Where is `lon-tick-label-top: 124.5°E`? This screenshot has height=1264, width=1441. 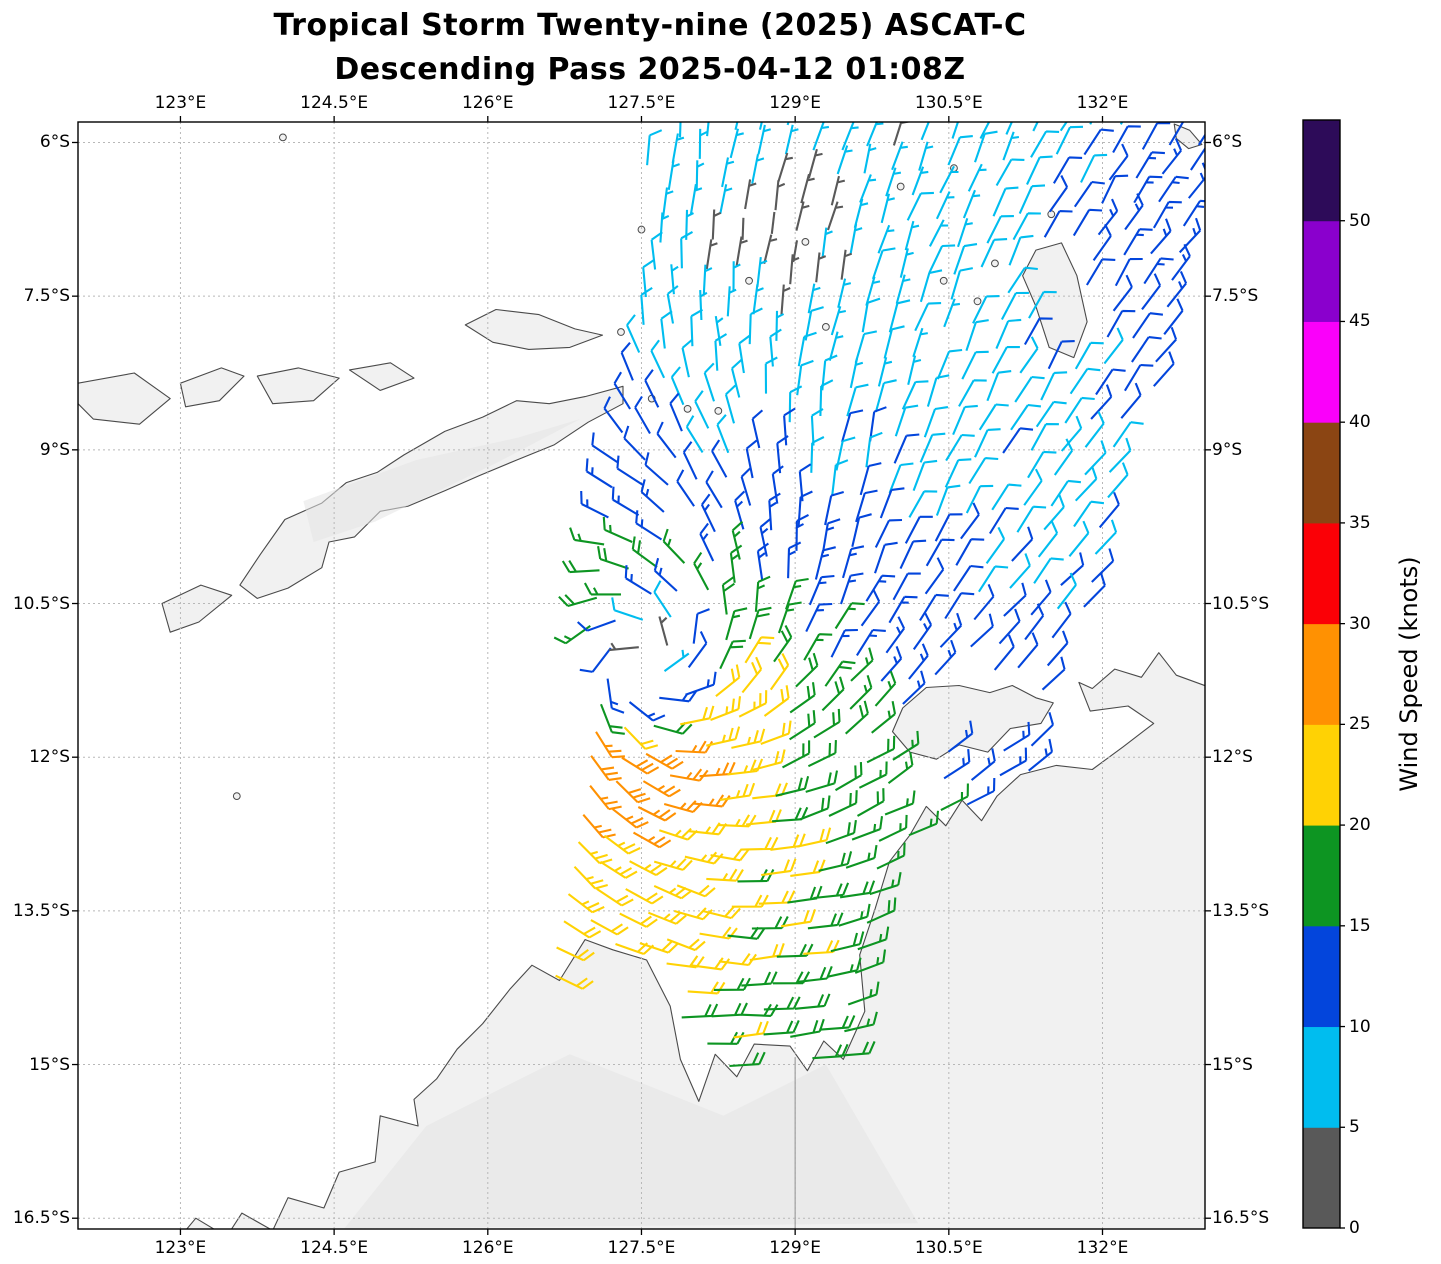 lon-tick-label-top: 124.5°E is located at coordinates (334, 103).